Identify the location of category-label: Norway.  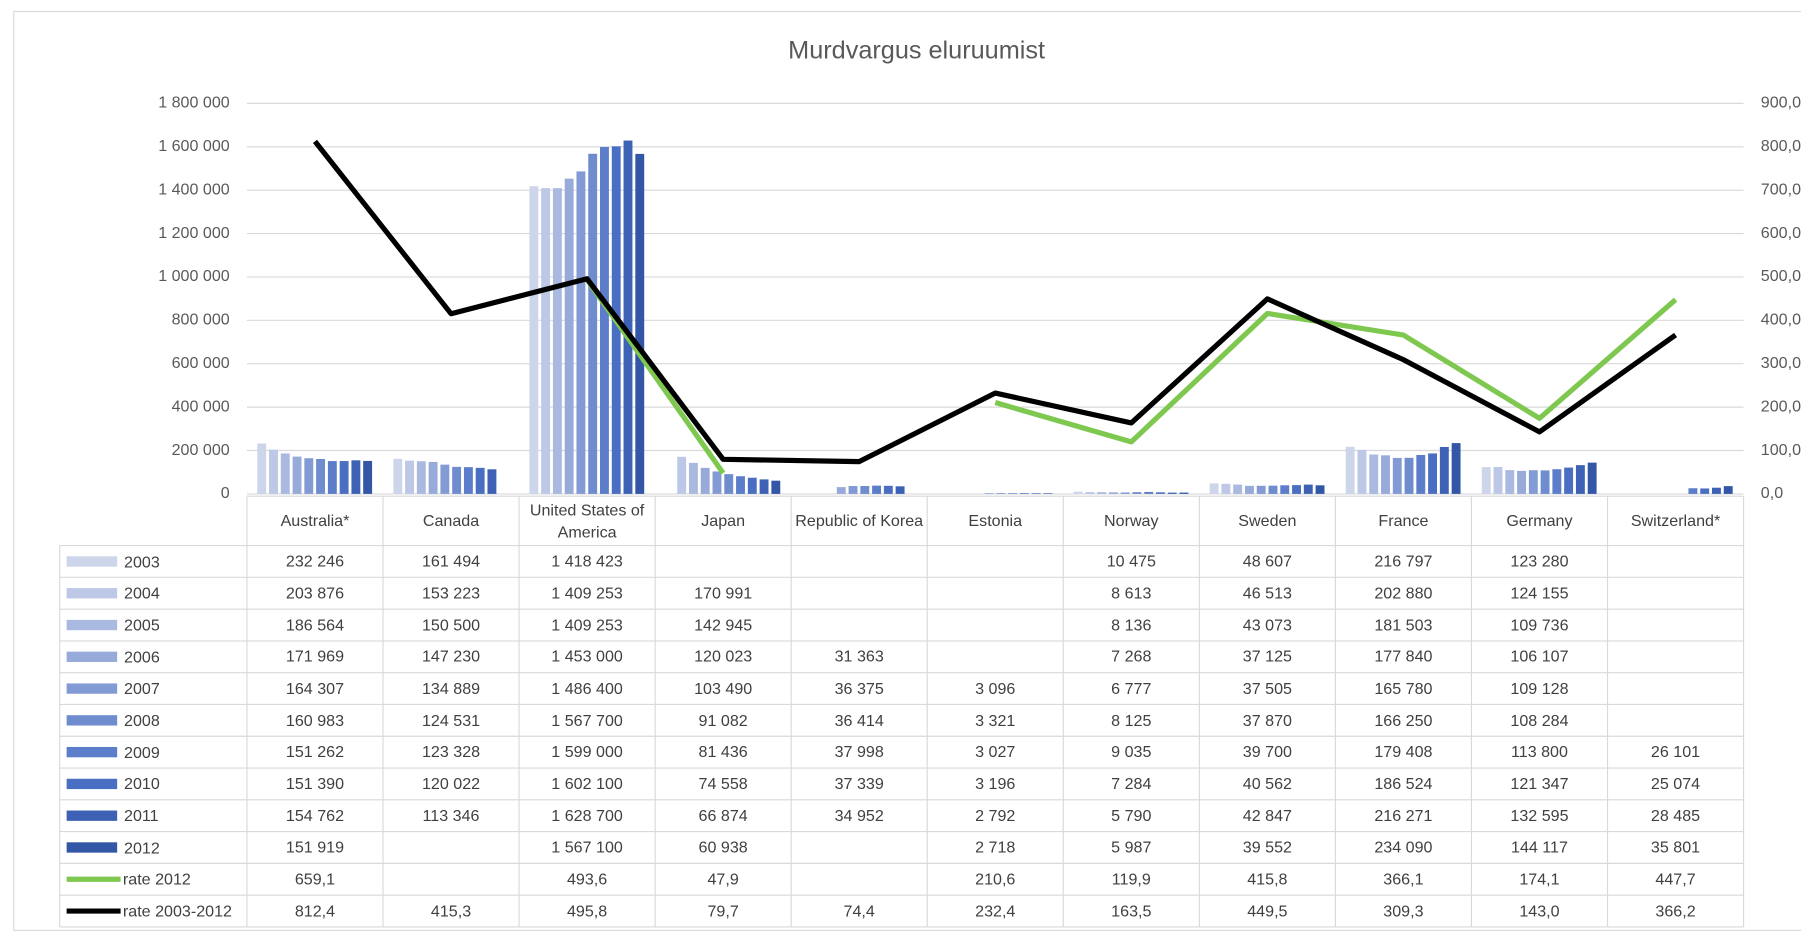
(1131, 520).